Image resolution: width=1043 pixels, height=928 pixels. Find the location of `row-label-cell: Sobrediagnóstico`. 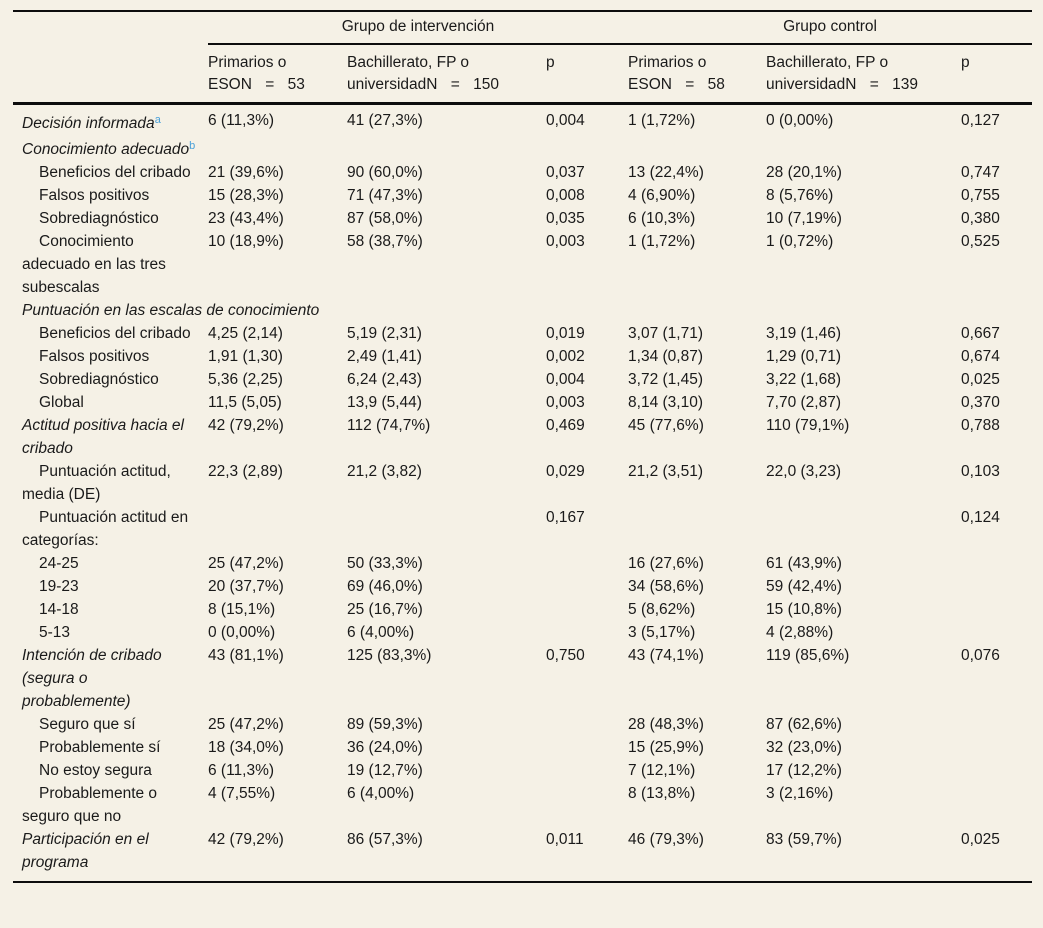

row-label-cell: Sobrediagnóstico is located at coordinates (110, 218).